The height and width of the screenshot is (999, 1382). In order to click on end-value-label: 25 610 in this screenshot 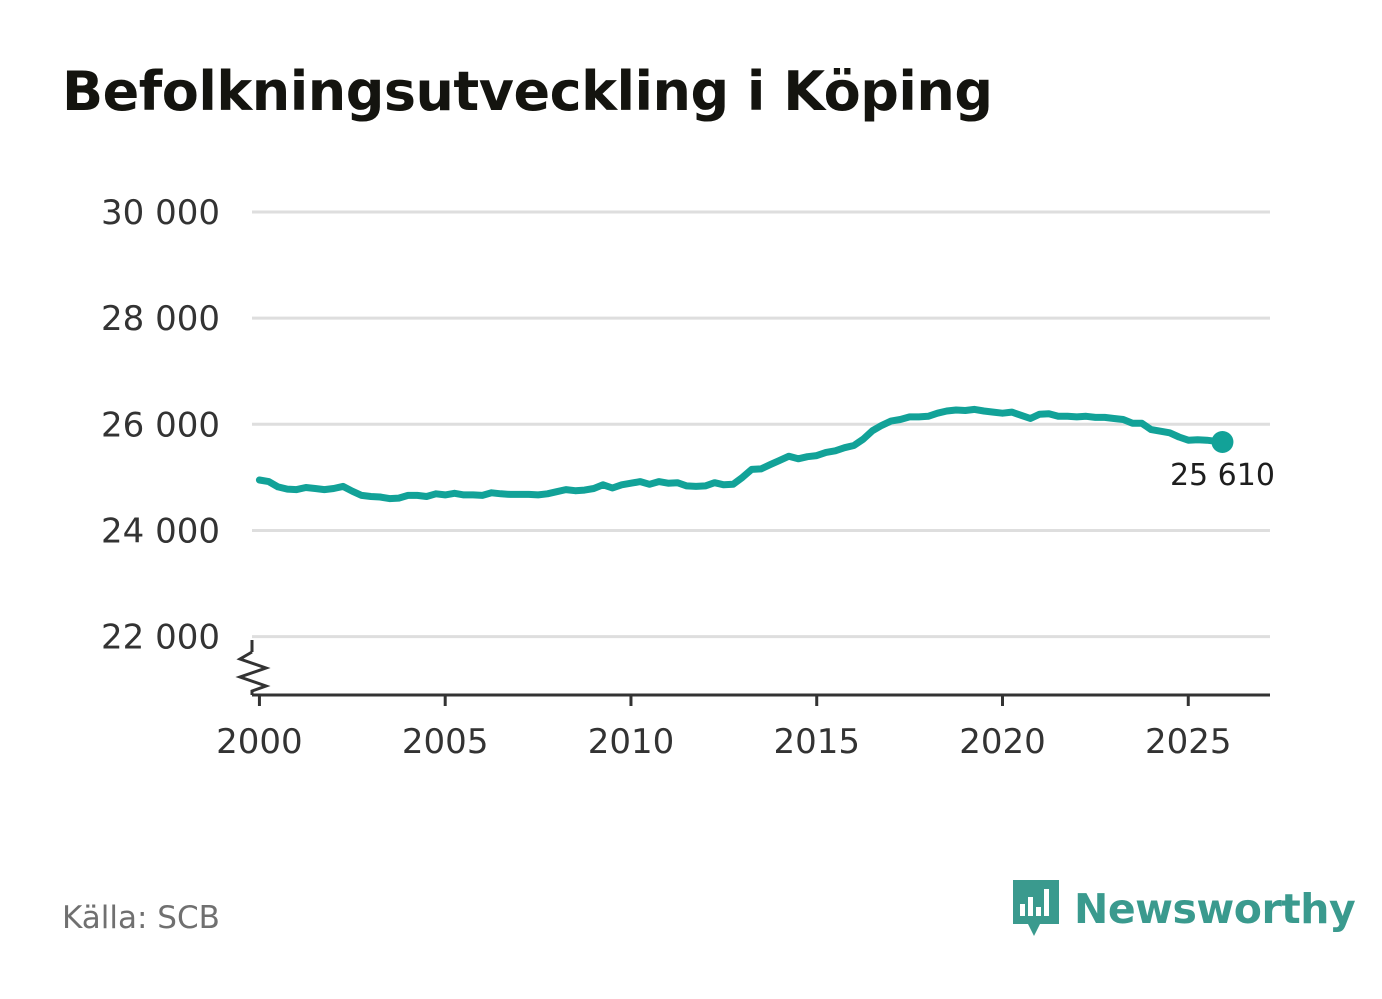, I will do `click(1222, 475)`.